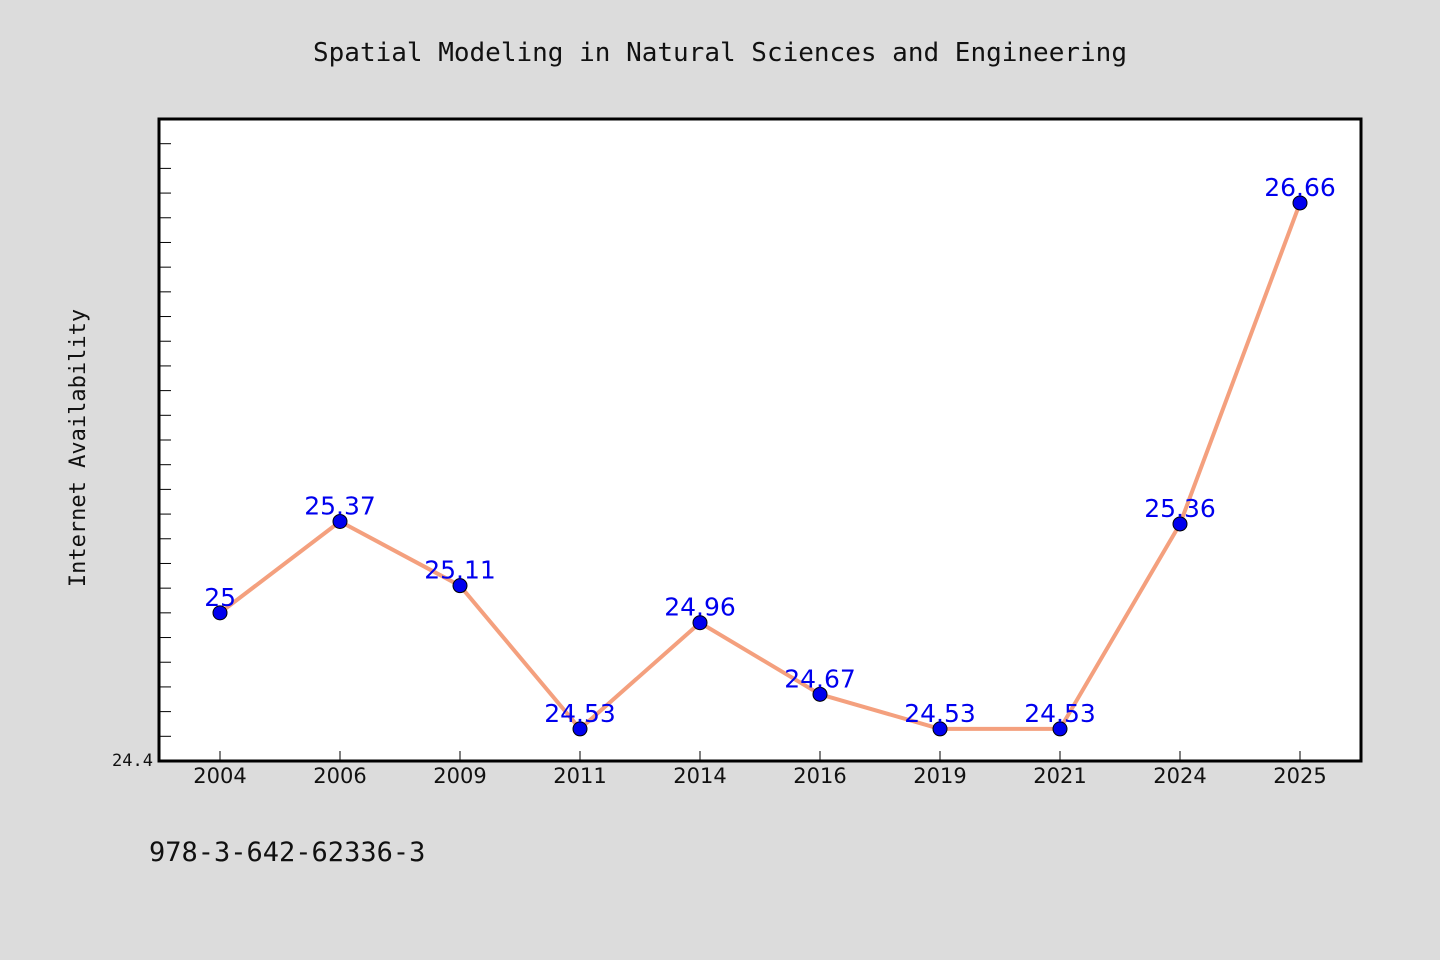  What do you see at coordinates (165, 440) in the screenshot?
I see `y-axis-ticks` at bounding box center [165, 440].